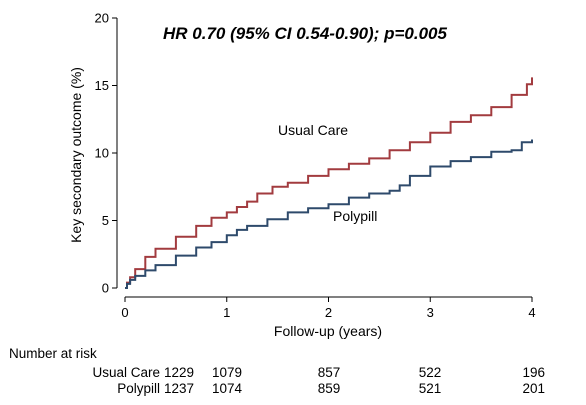 This screenshot has width=586, height=405. Describe the element at coordinates (328, 312) in the screenshot. I see `x-tick-label: 2` at that location.